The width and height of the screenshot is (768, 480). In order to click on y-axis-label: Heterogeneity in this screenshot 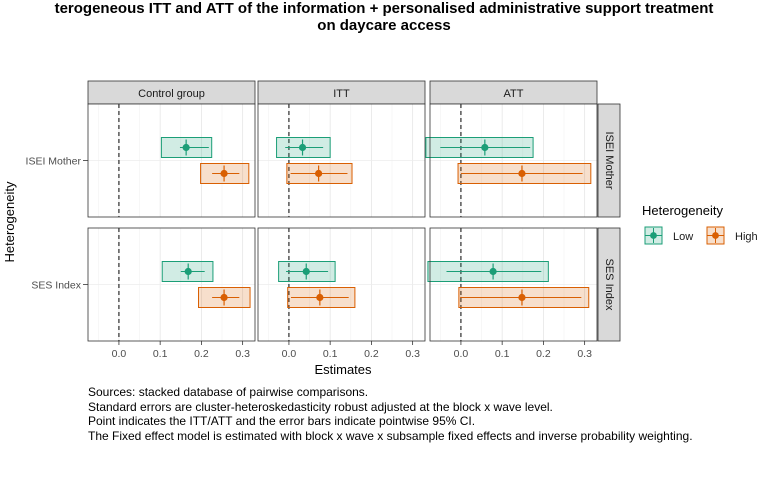, I will do `click(9, 221)`.